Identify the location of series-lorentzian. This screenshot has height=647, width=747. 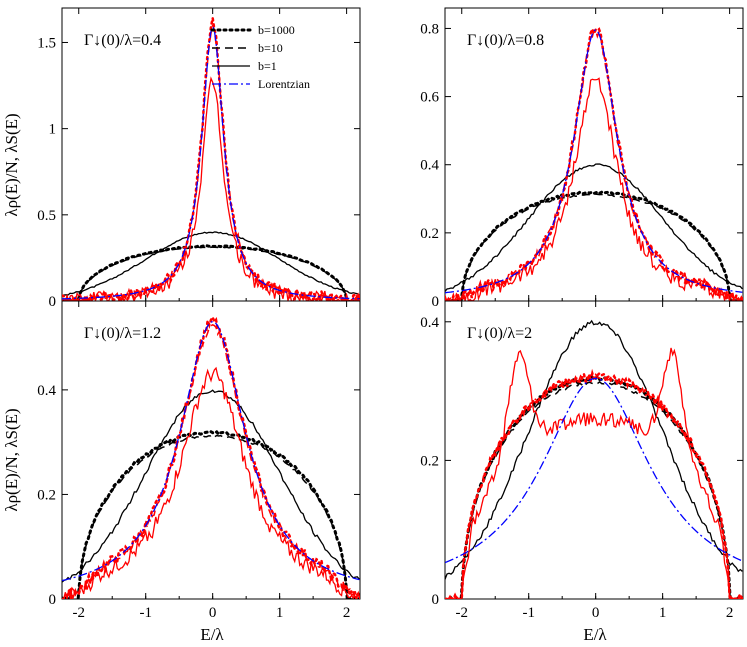
(594, 470).